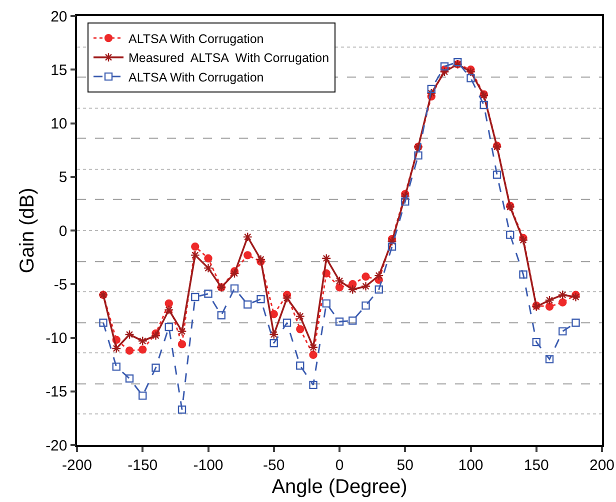 The height and width of the screenshot is (502, 616). What do you see at coordinates (57, 338) in the screenshot?
I see `y-tick-label: -10` at bounding box center [57, 338].